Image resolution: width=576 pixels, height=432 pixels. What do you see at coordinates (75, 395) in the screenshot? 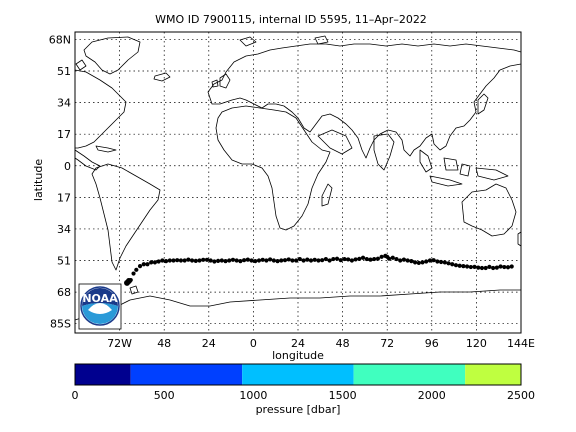
I see `colorbar-tick-label: 0` at bounding box center [75, 395].